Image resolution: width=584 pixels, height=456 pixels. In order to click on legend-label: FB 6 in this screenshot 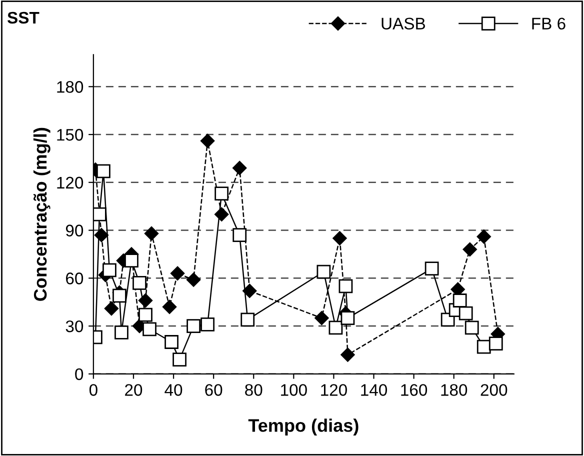, I will do `click(549, 24)`.